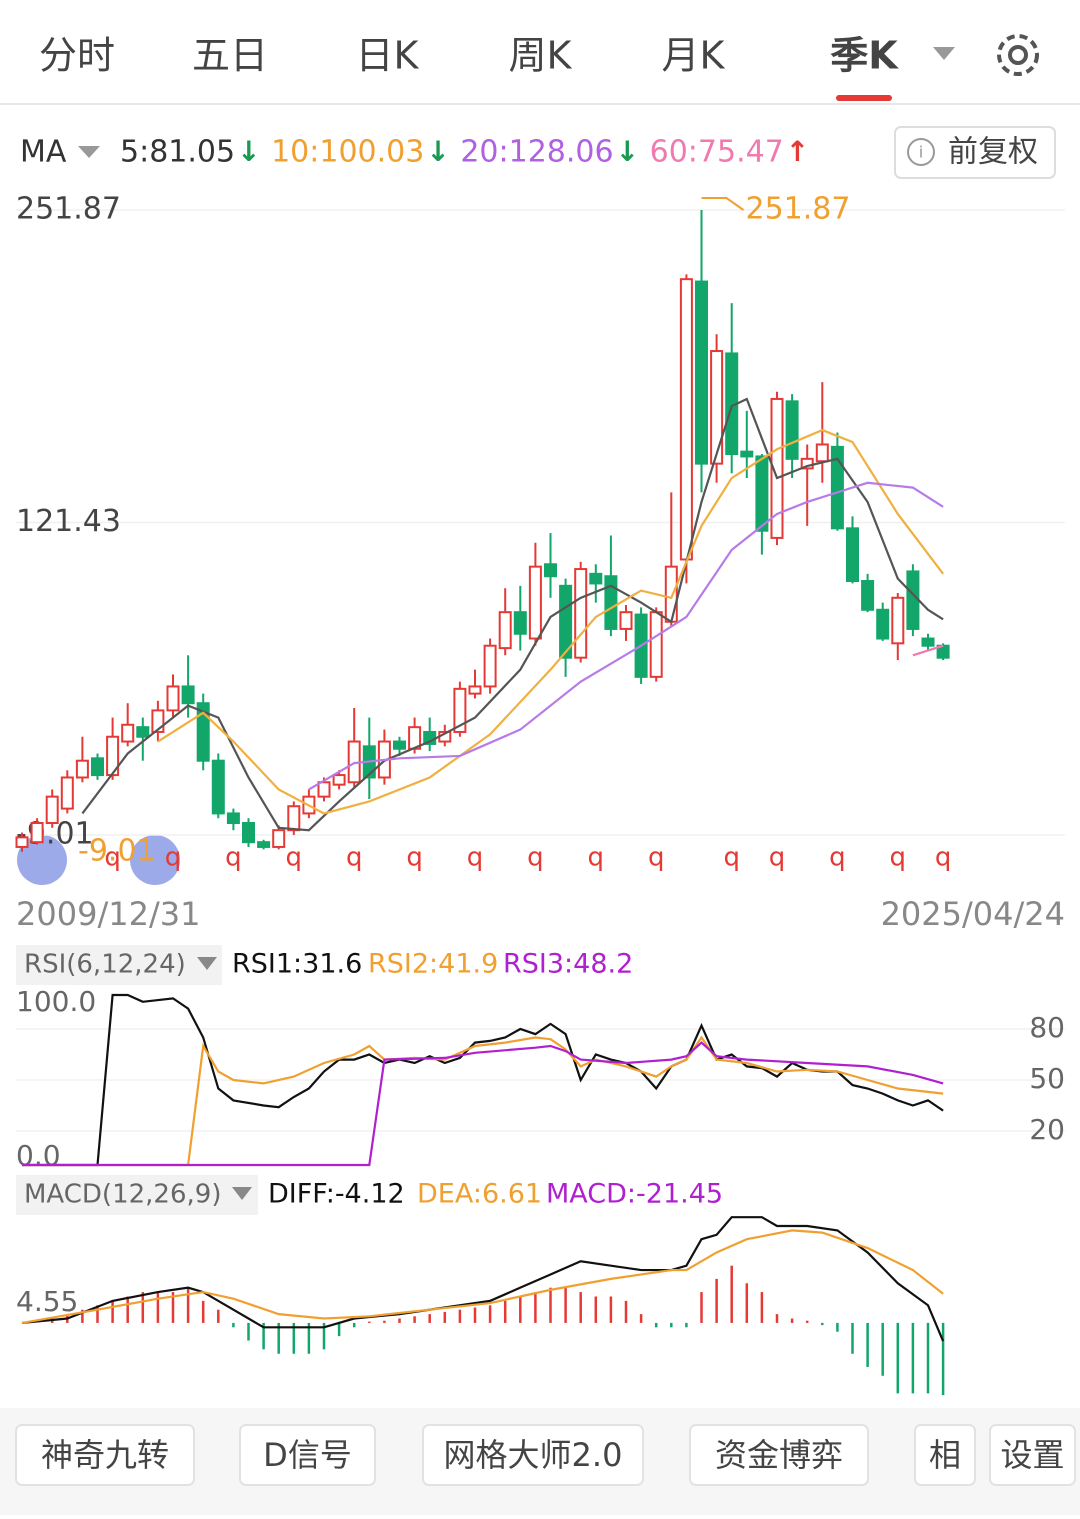  I want to click on tool-label: 设置, so click(1032, 1455).